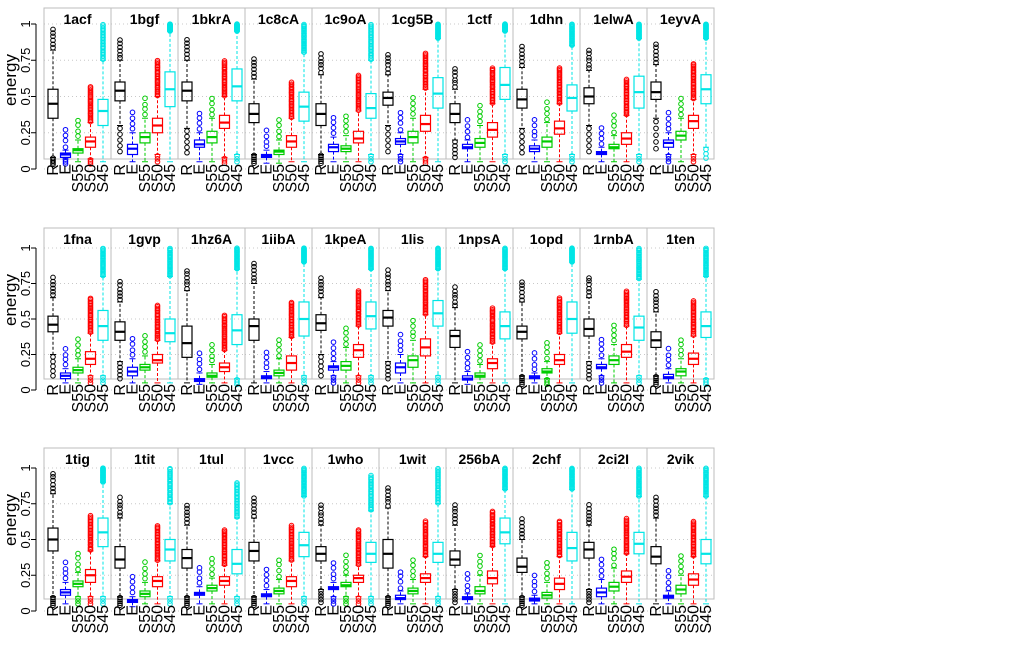 The height and width of the screenshot is (660, 1014). I want to click on y-tick-label: 0.5, so click(25, 319).